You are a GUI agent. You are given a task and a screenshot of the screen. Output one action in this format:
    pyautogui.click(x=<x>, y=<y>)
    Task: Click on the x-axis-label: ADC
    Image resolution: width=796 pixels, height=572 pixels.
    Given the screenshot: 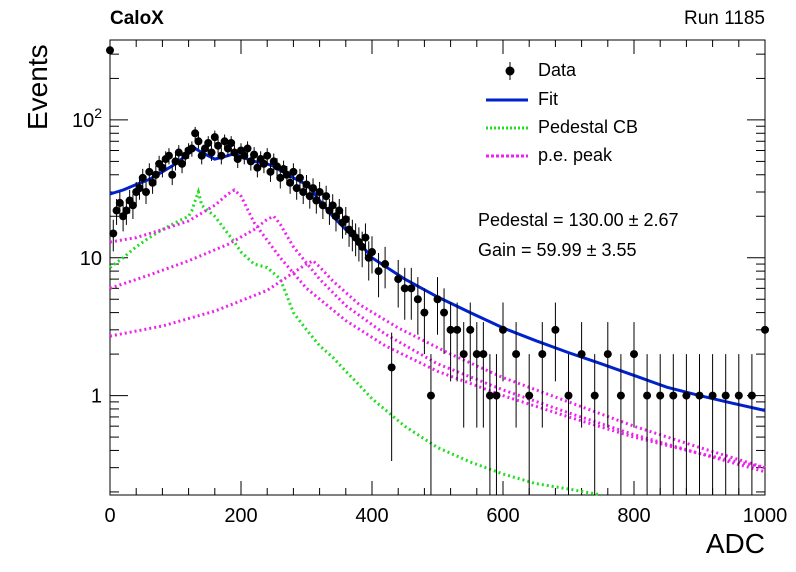 What is the action you would take?
    pyautogui.click(x=735, y=543)
    